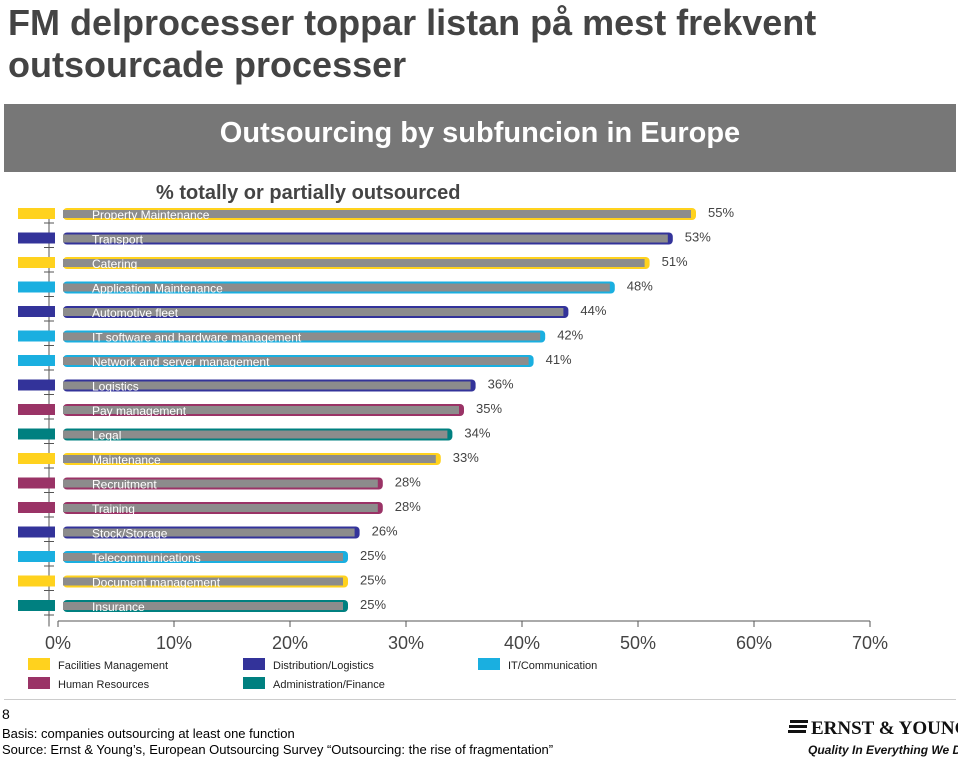 The image size is (960, 759). I want to click on x-tick-label: 0%, so click(58, 643).